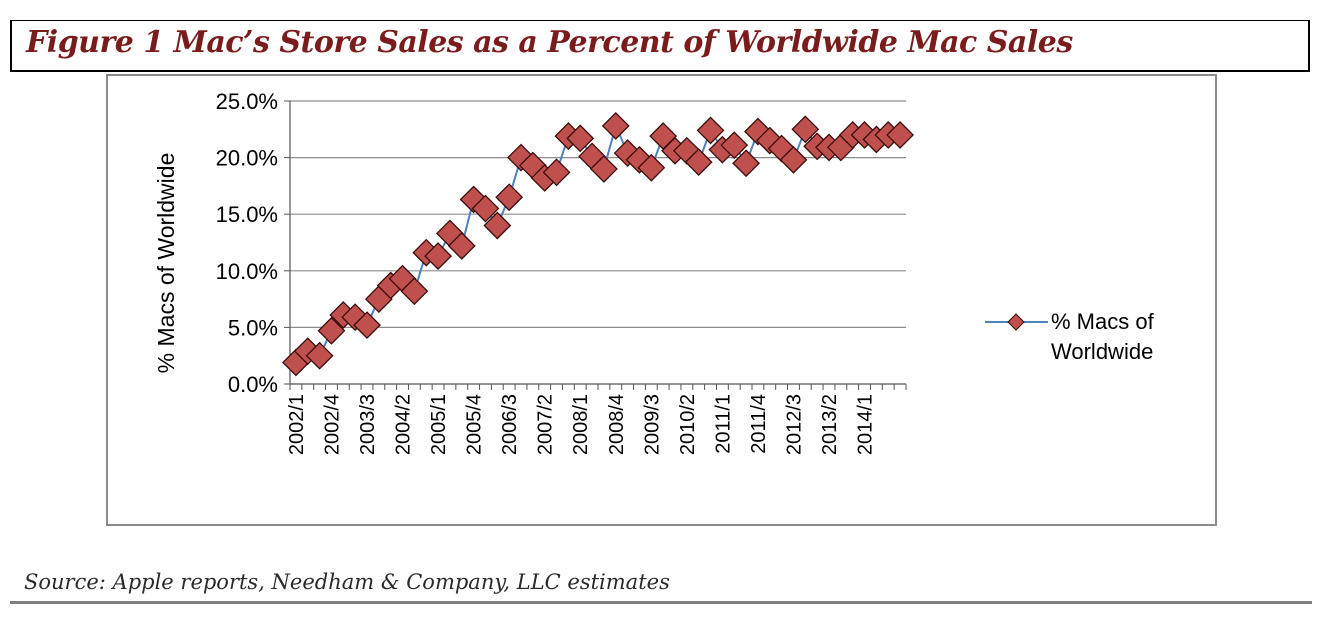  Describe the element at coordinates (297, 424) in the screenshot. I see `x-tick-label: 2002/1` at that location.